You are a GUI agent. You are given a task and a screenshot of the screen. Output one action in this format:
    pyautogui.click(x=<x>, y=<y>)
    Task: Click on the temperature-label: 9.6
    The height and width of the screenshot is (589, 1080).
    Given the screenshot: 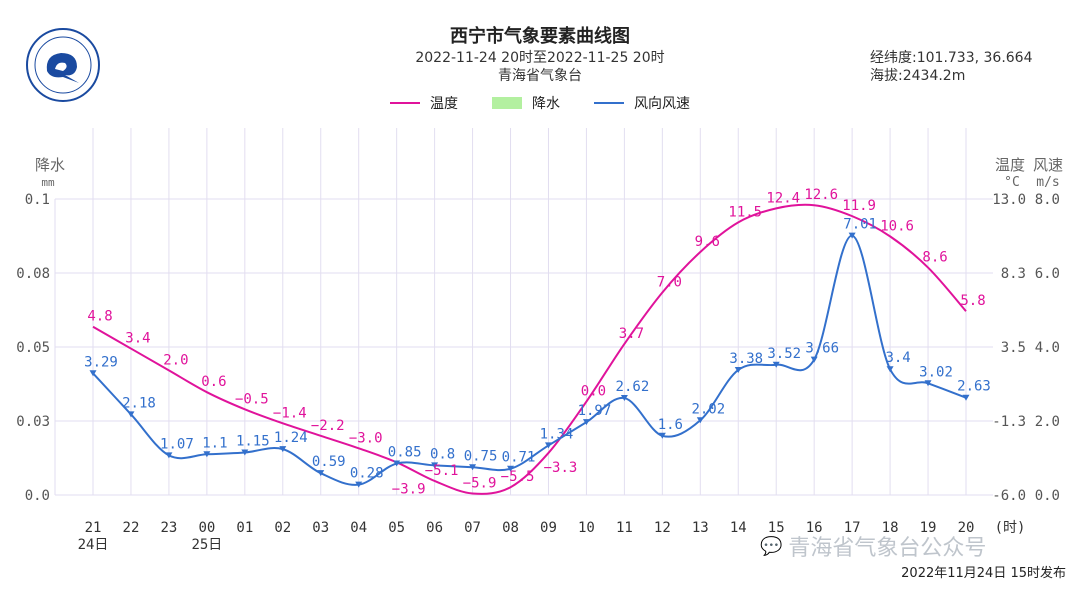 What is the action you would take?
    pyautogui.click(x=707, y=242)
    